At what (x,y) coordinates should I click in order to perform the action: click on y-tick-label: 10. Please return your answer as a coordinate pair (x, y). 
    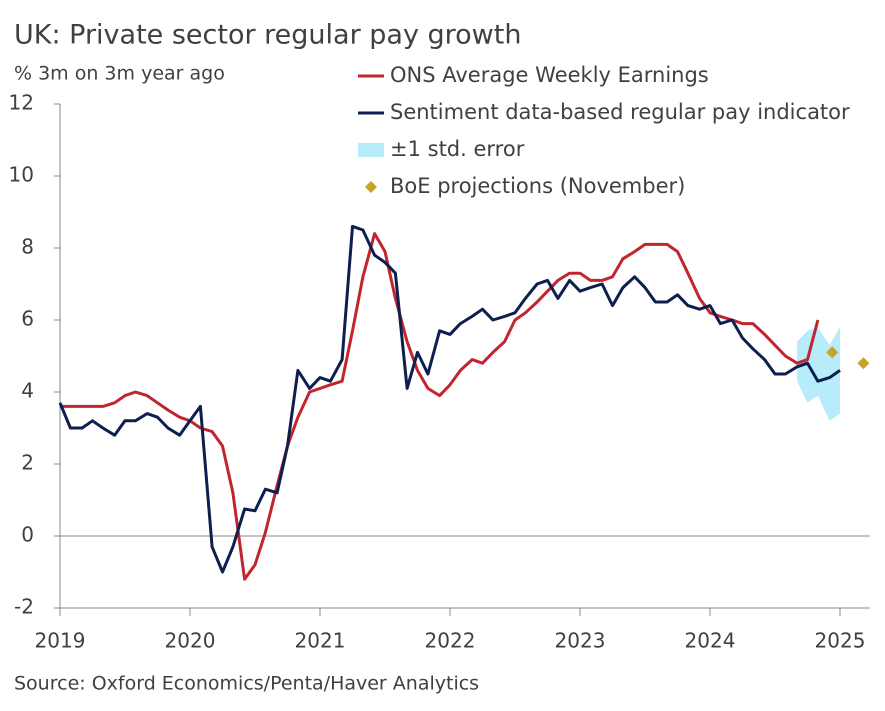
    Looking at the image, I should click on (21, 175).